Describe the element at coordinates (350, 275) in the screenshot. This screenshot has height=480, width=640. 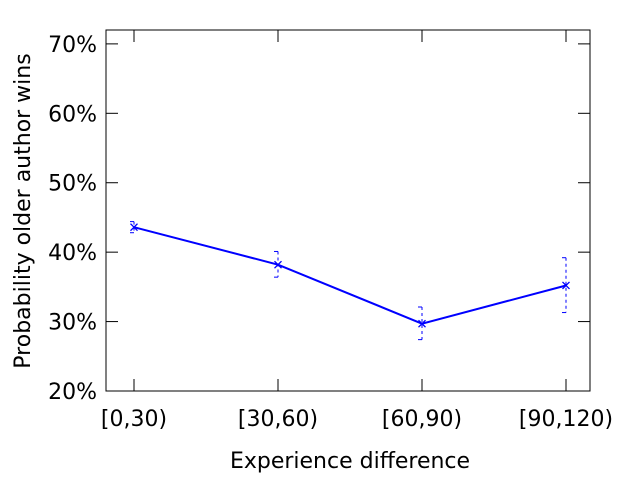
I see `series-line` at that location.